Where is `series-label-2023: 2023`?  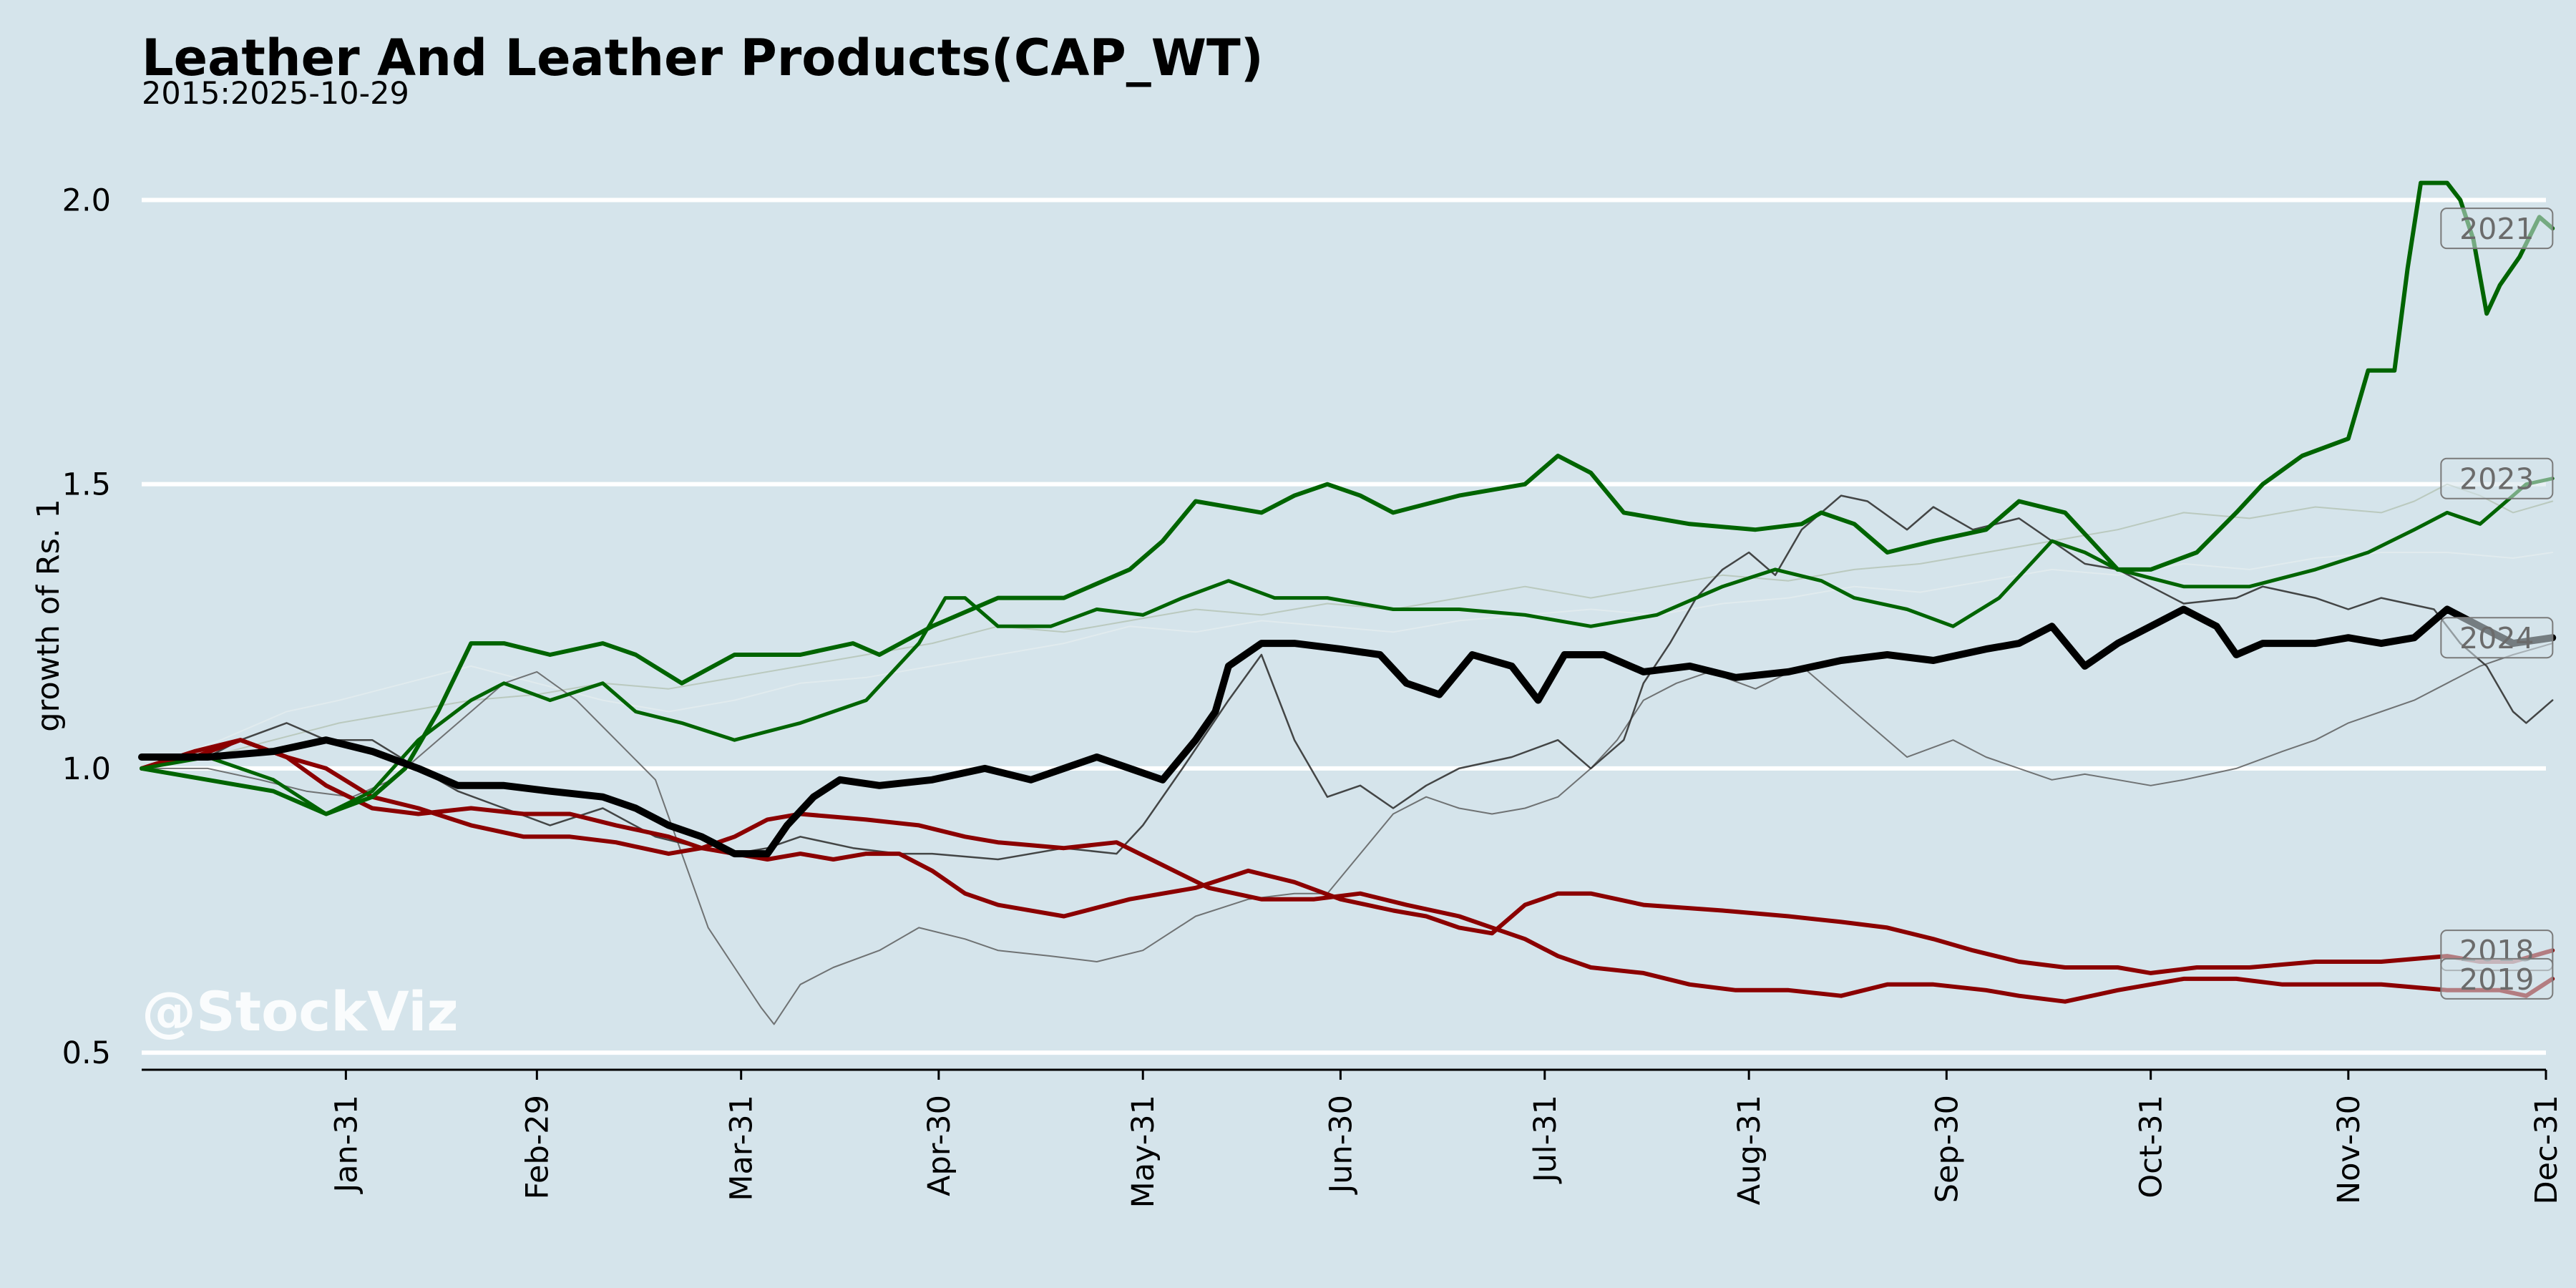
series-label-2023: 2023 is located at coordinates (2497, 478).